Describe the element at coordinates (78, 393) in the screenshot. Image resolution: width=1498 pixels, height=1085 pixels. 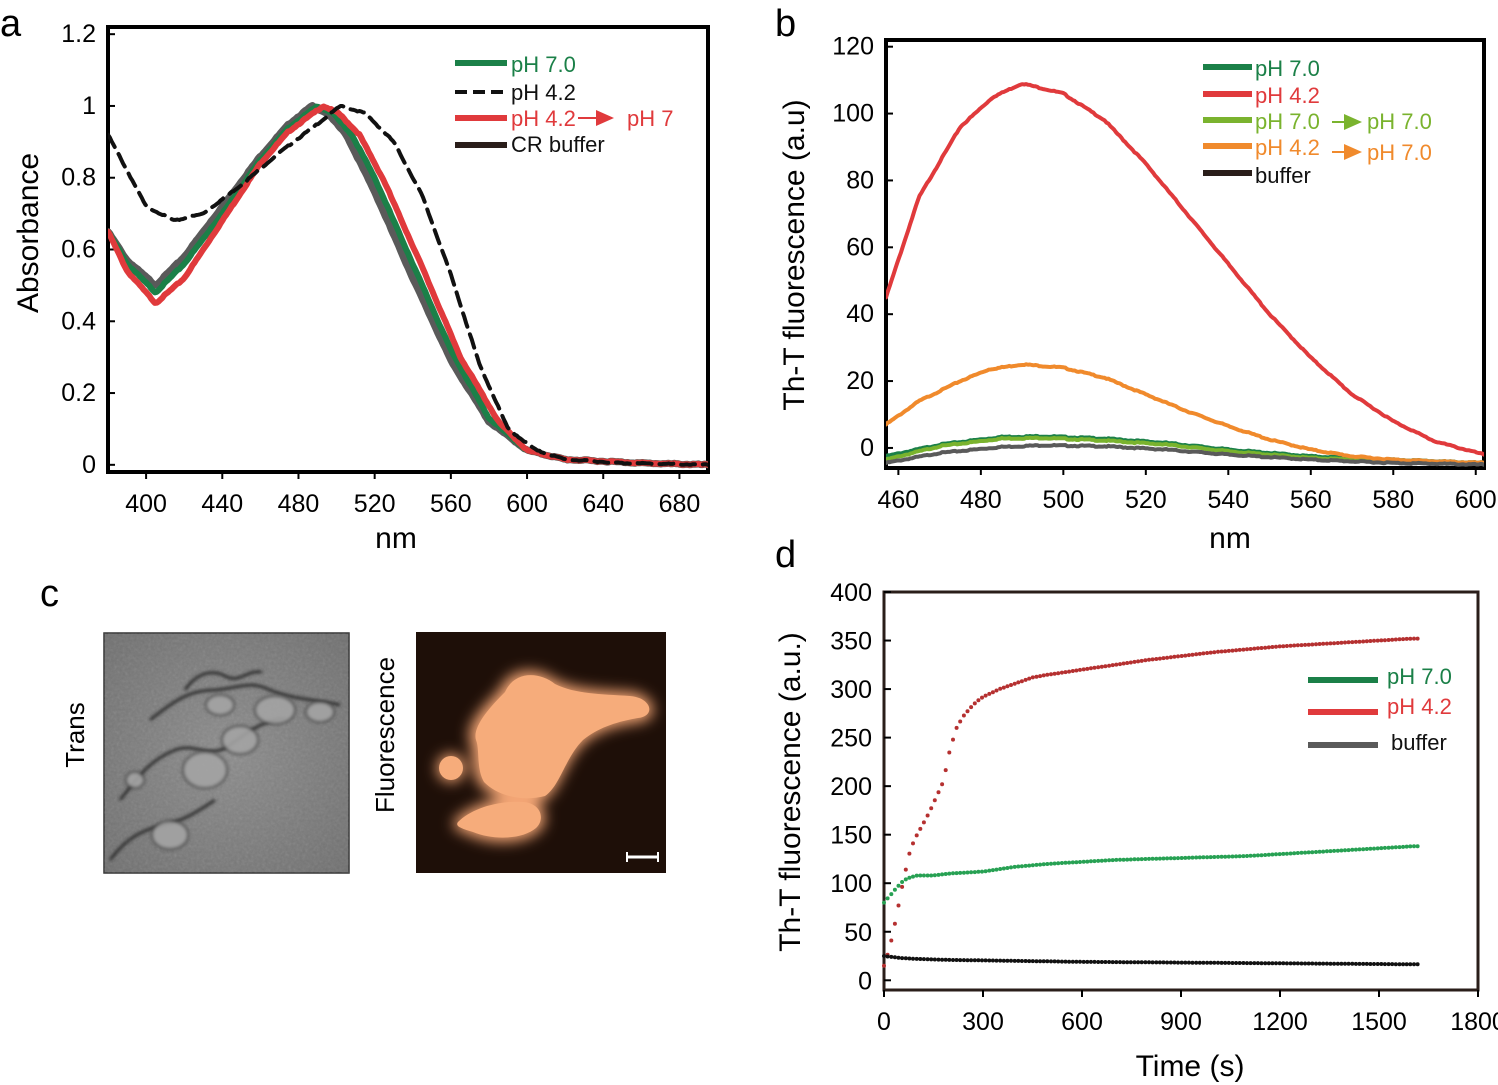
I see `y-tick-label: 0.2` at that location.